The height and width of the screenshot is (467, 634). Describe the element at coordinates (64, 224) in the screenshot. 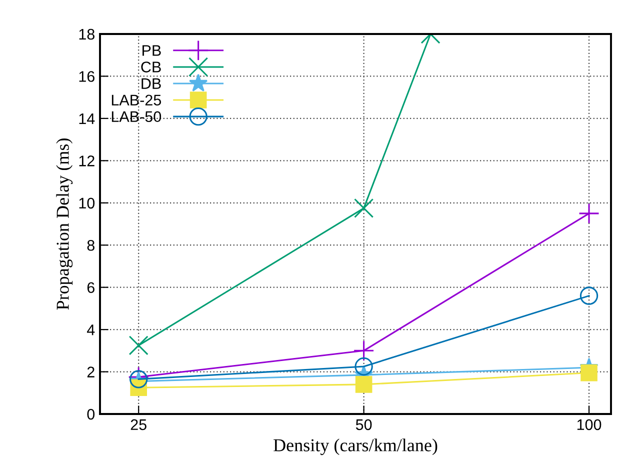

I see `y-axis-title: Propagation Delay (ms)` at that location.